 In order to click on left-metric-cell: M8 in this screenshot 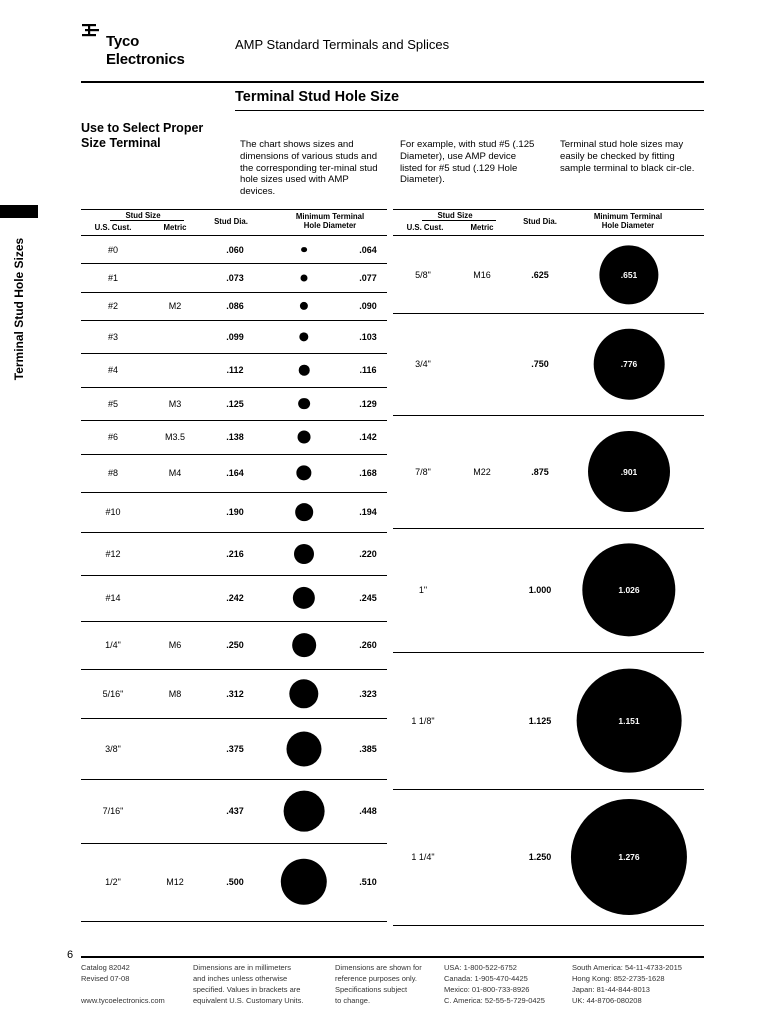, I will do `click(175, 693)`.